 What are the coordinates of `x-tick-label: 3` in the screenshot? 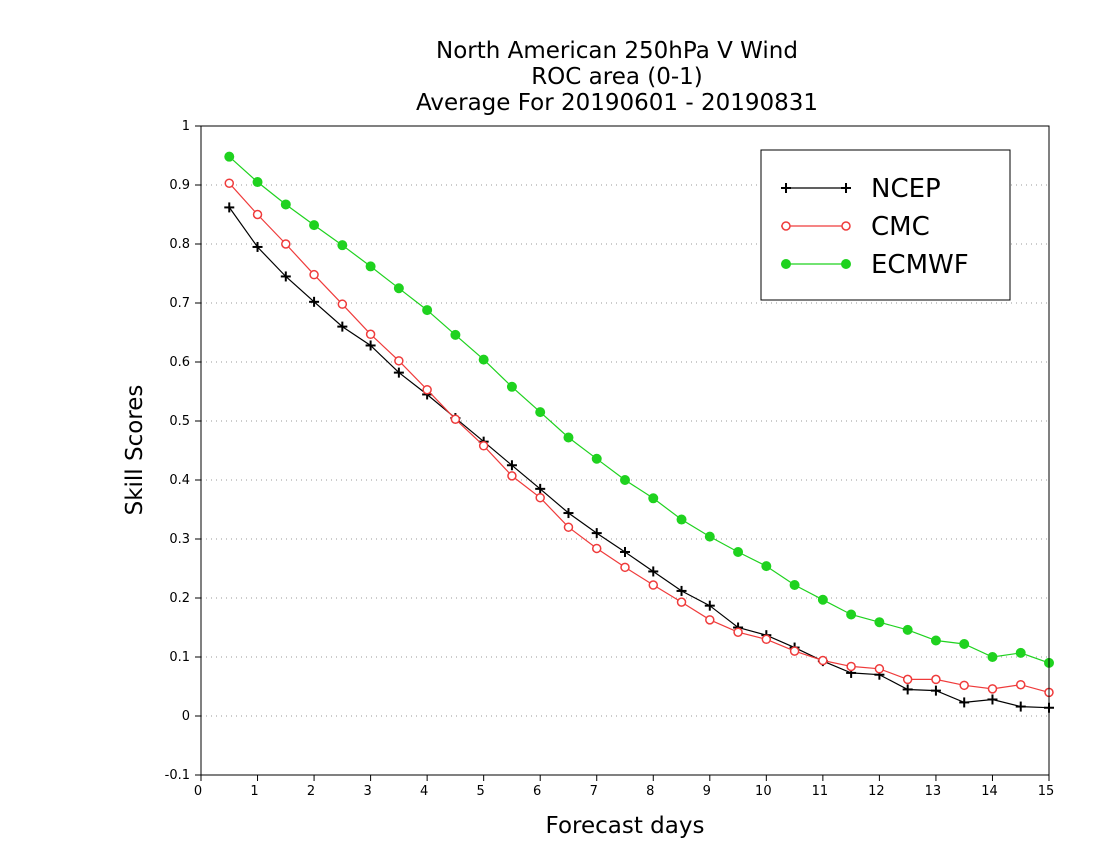 It's located at (367, 791).